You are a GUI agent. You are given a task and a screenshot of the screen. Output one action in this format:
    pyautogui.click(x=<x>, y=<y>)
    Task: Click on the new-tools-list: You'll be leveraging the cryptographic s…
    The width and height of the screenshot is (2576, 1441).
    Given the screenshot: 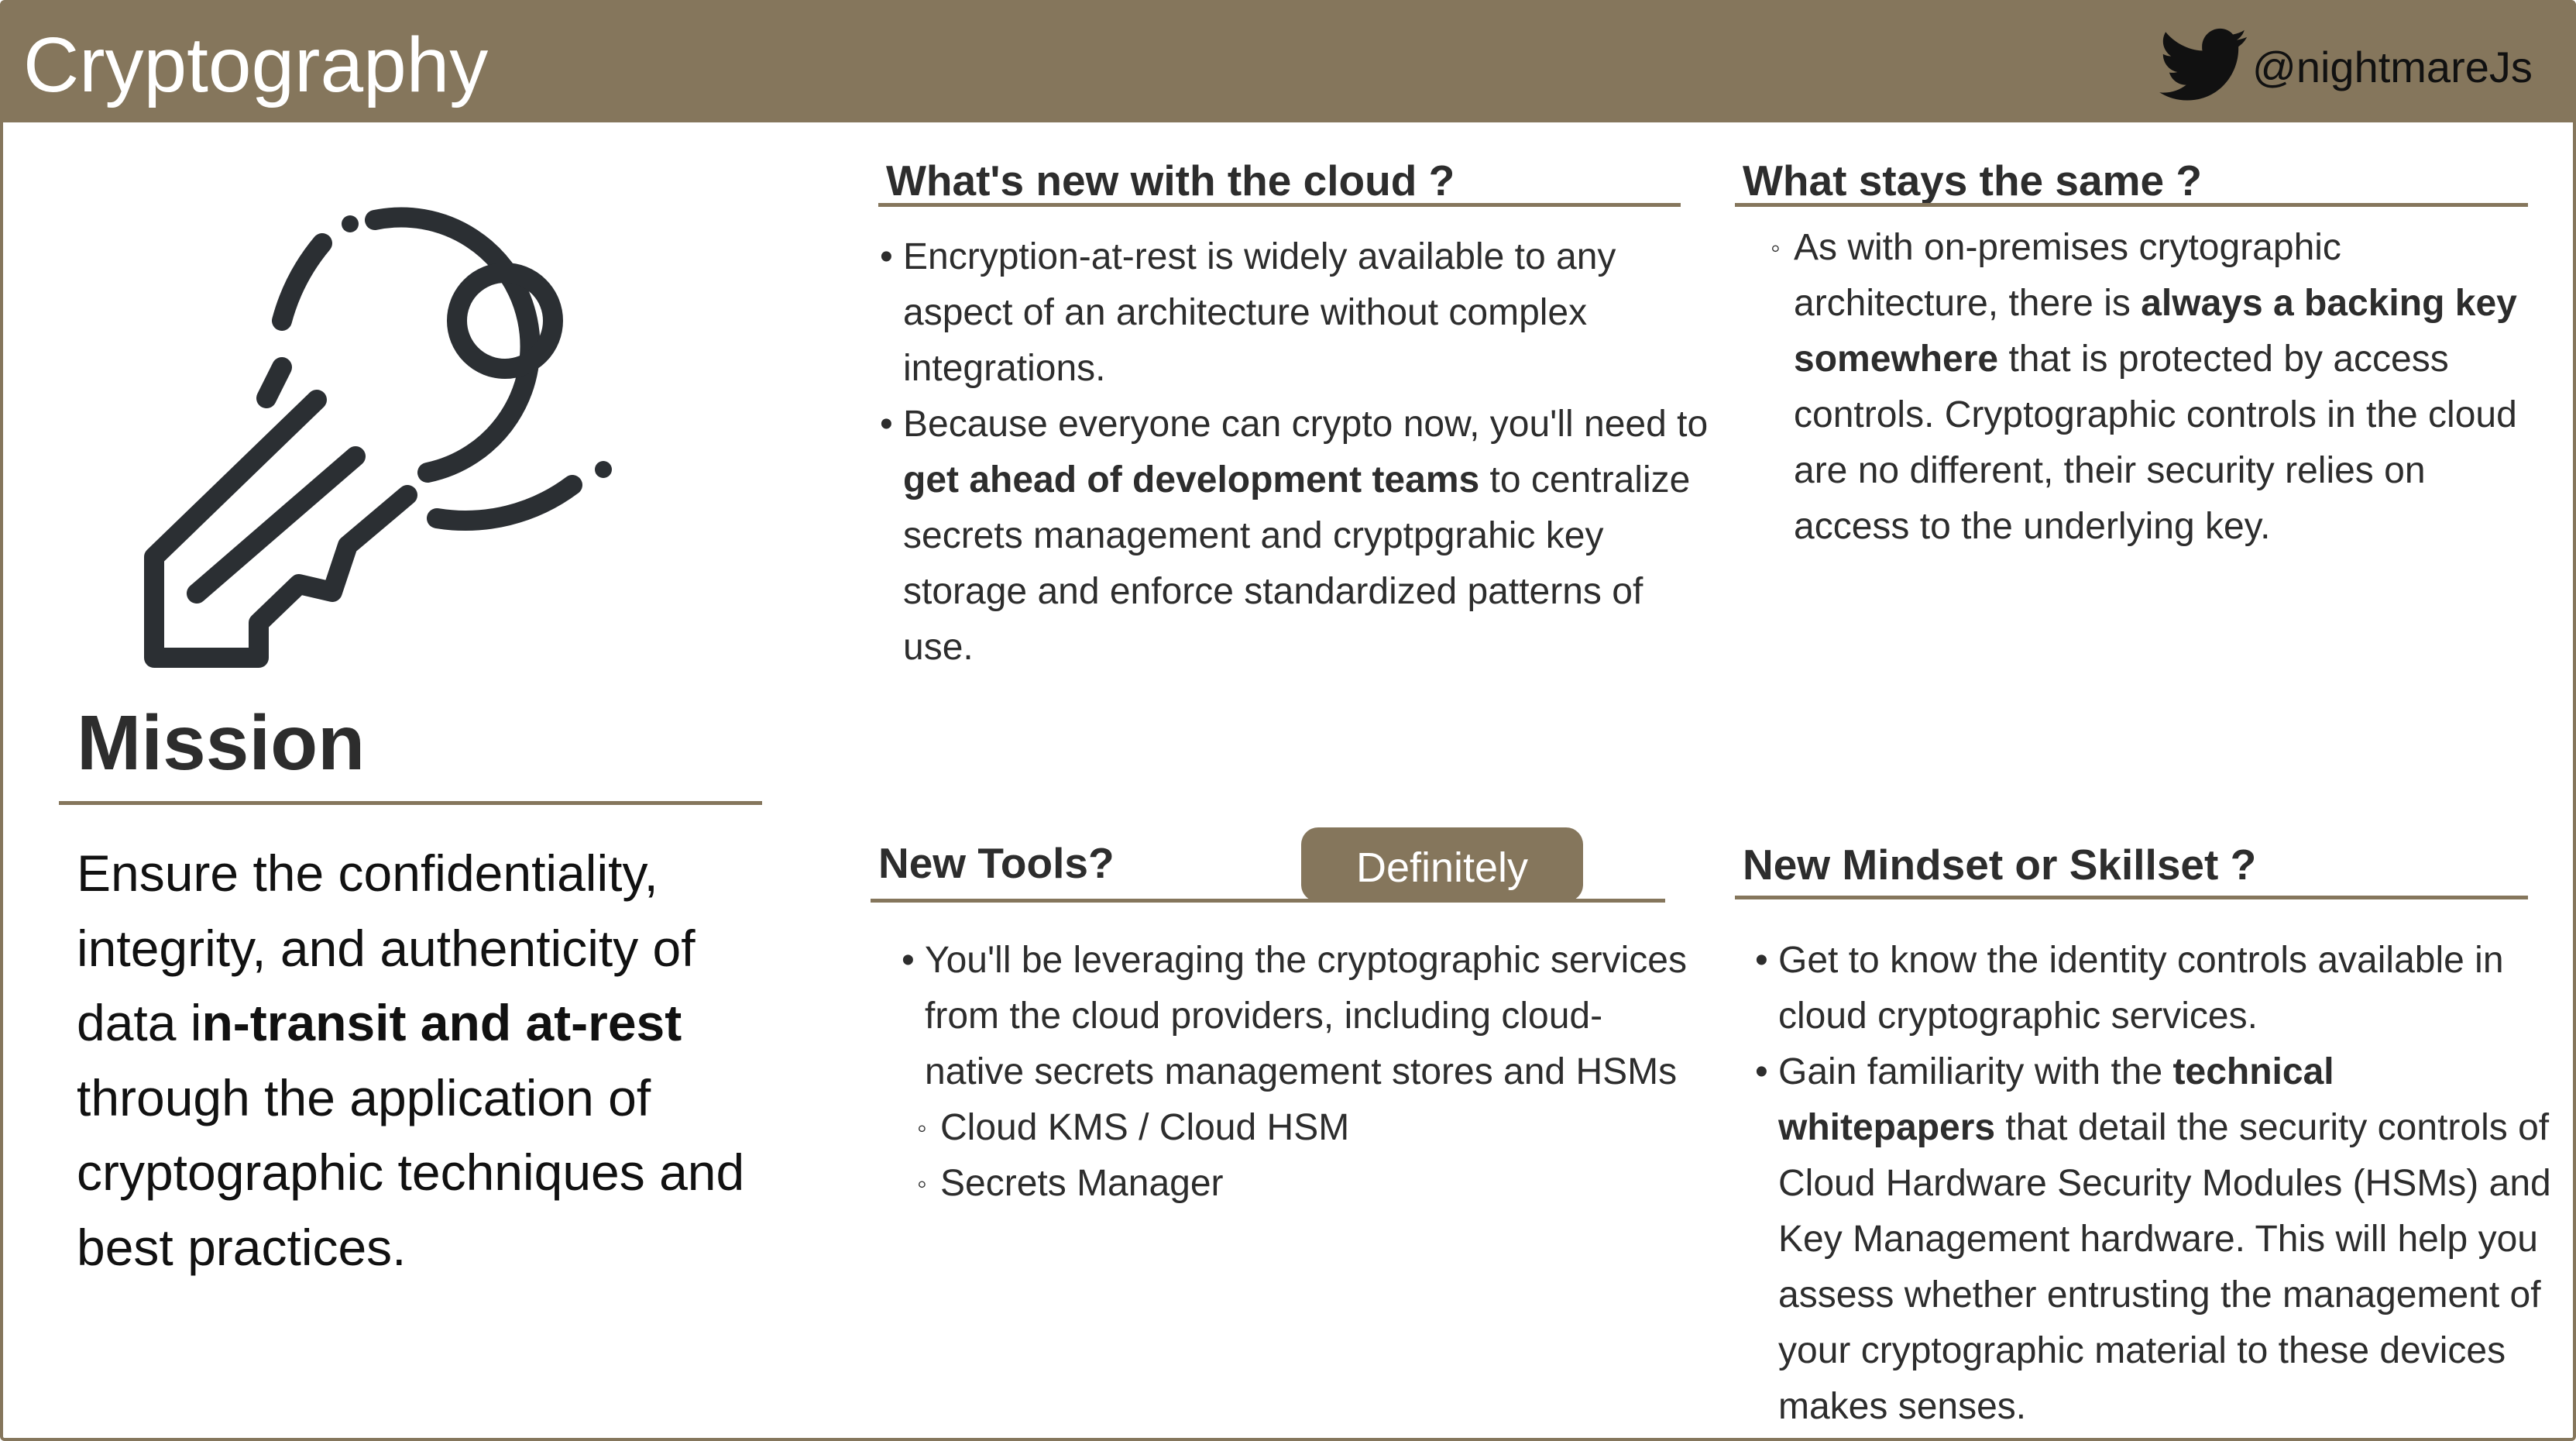 What is the action you would take?
    pyautogui.click(x=1297, y=1072)
    